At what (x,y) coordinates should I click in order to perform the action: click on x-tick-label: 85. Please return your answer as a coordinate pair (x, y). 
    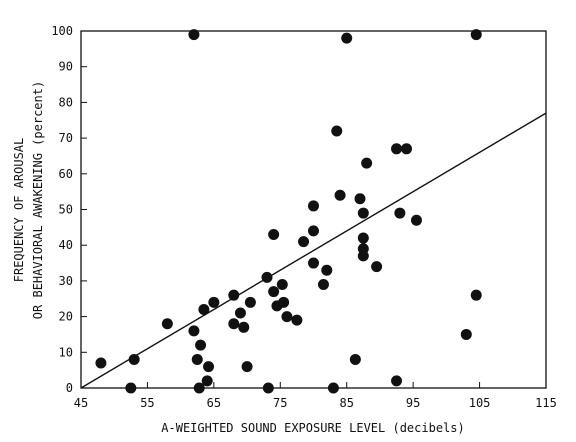
    Looking at the image, I should click on (346, 403).